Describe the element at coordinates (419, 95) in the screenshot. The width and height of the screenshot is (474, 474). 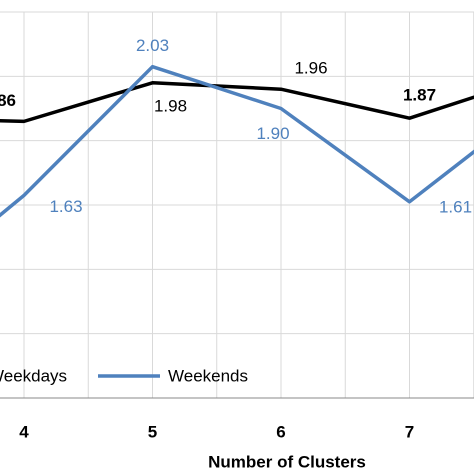
I see `data-label: 1.87` at that location.